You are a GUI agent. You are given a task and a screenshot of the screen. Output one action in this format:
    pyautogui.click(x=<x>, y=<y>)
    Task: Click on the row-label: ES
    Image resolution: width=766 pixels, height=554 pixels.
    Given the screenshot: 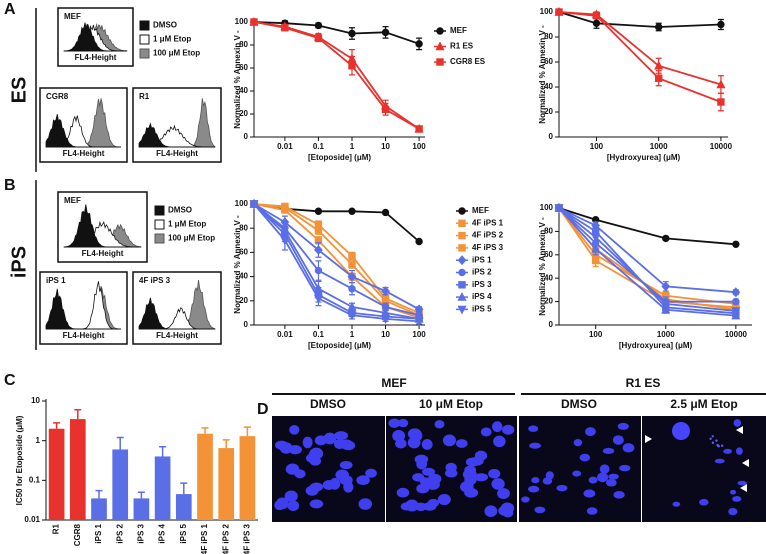 What is the action you would take?
    pyautogui.click(x=19, y=90)
    